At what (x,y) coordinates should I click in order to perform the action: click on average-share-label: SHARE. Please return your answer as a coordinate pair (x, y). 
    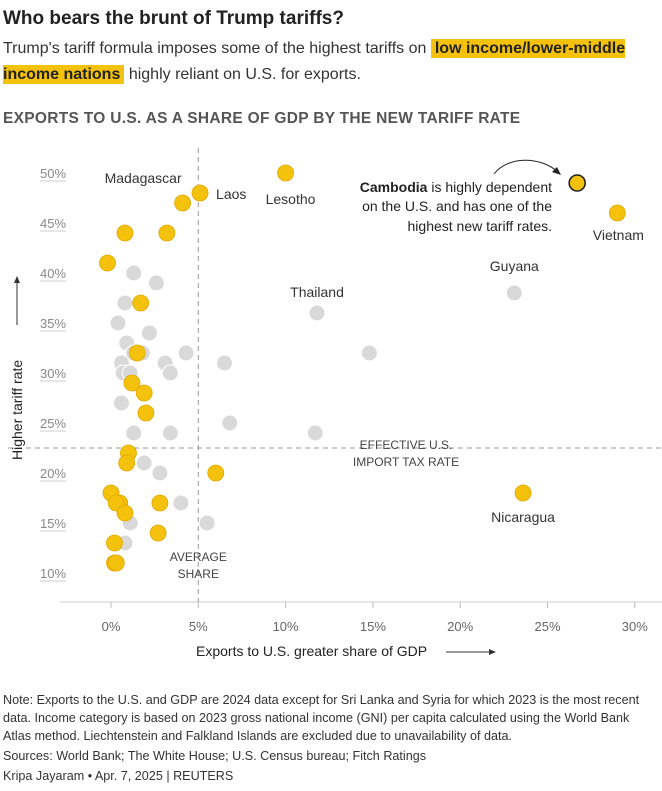
    Looking at the image, I should click on (198, 574).